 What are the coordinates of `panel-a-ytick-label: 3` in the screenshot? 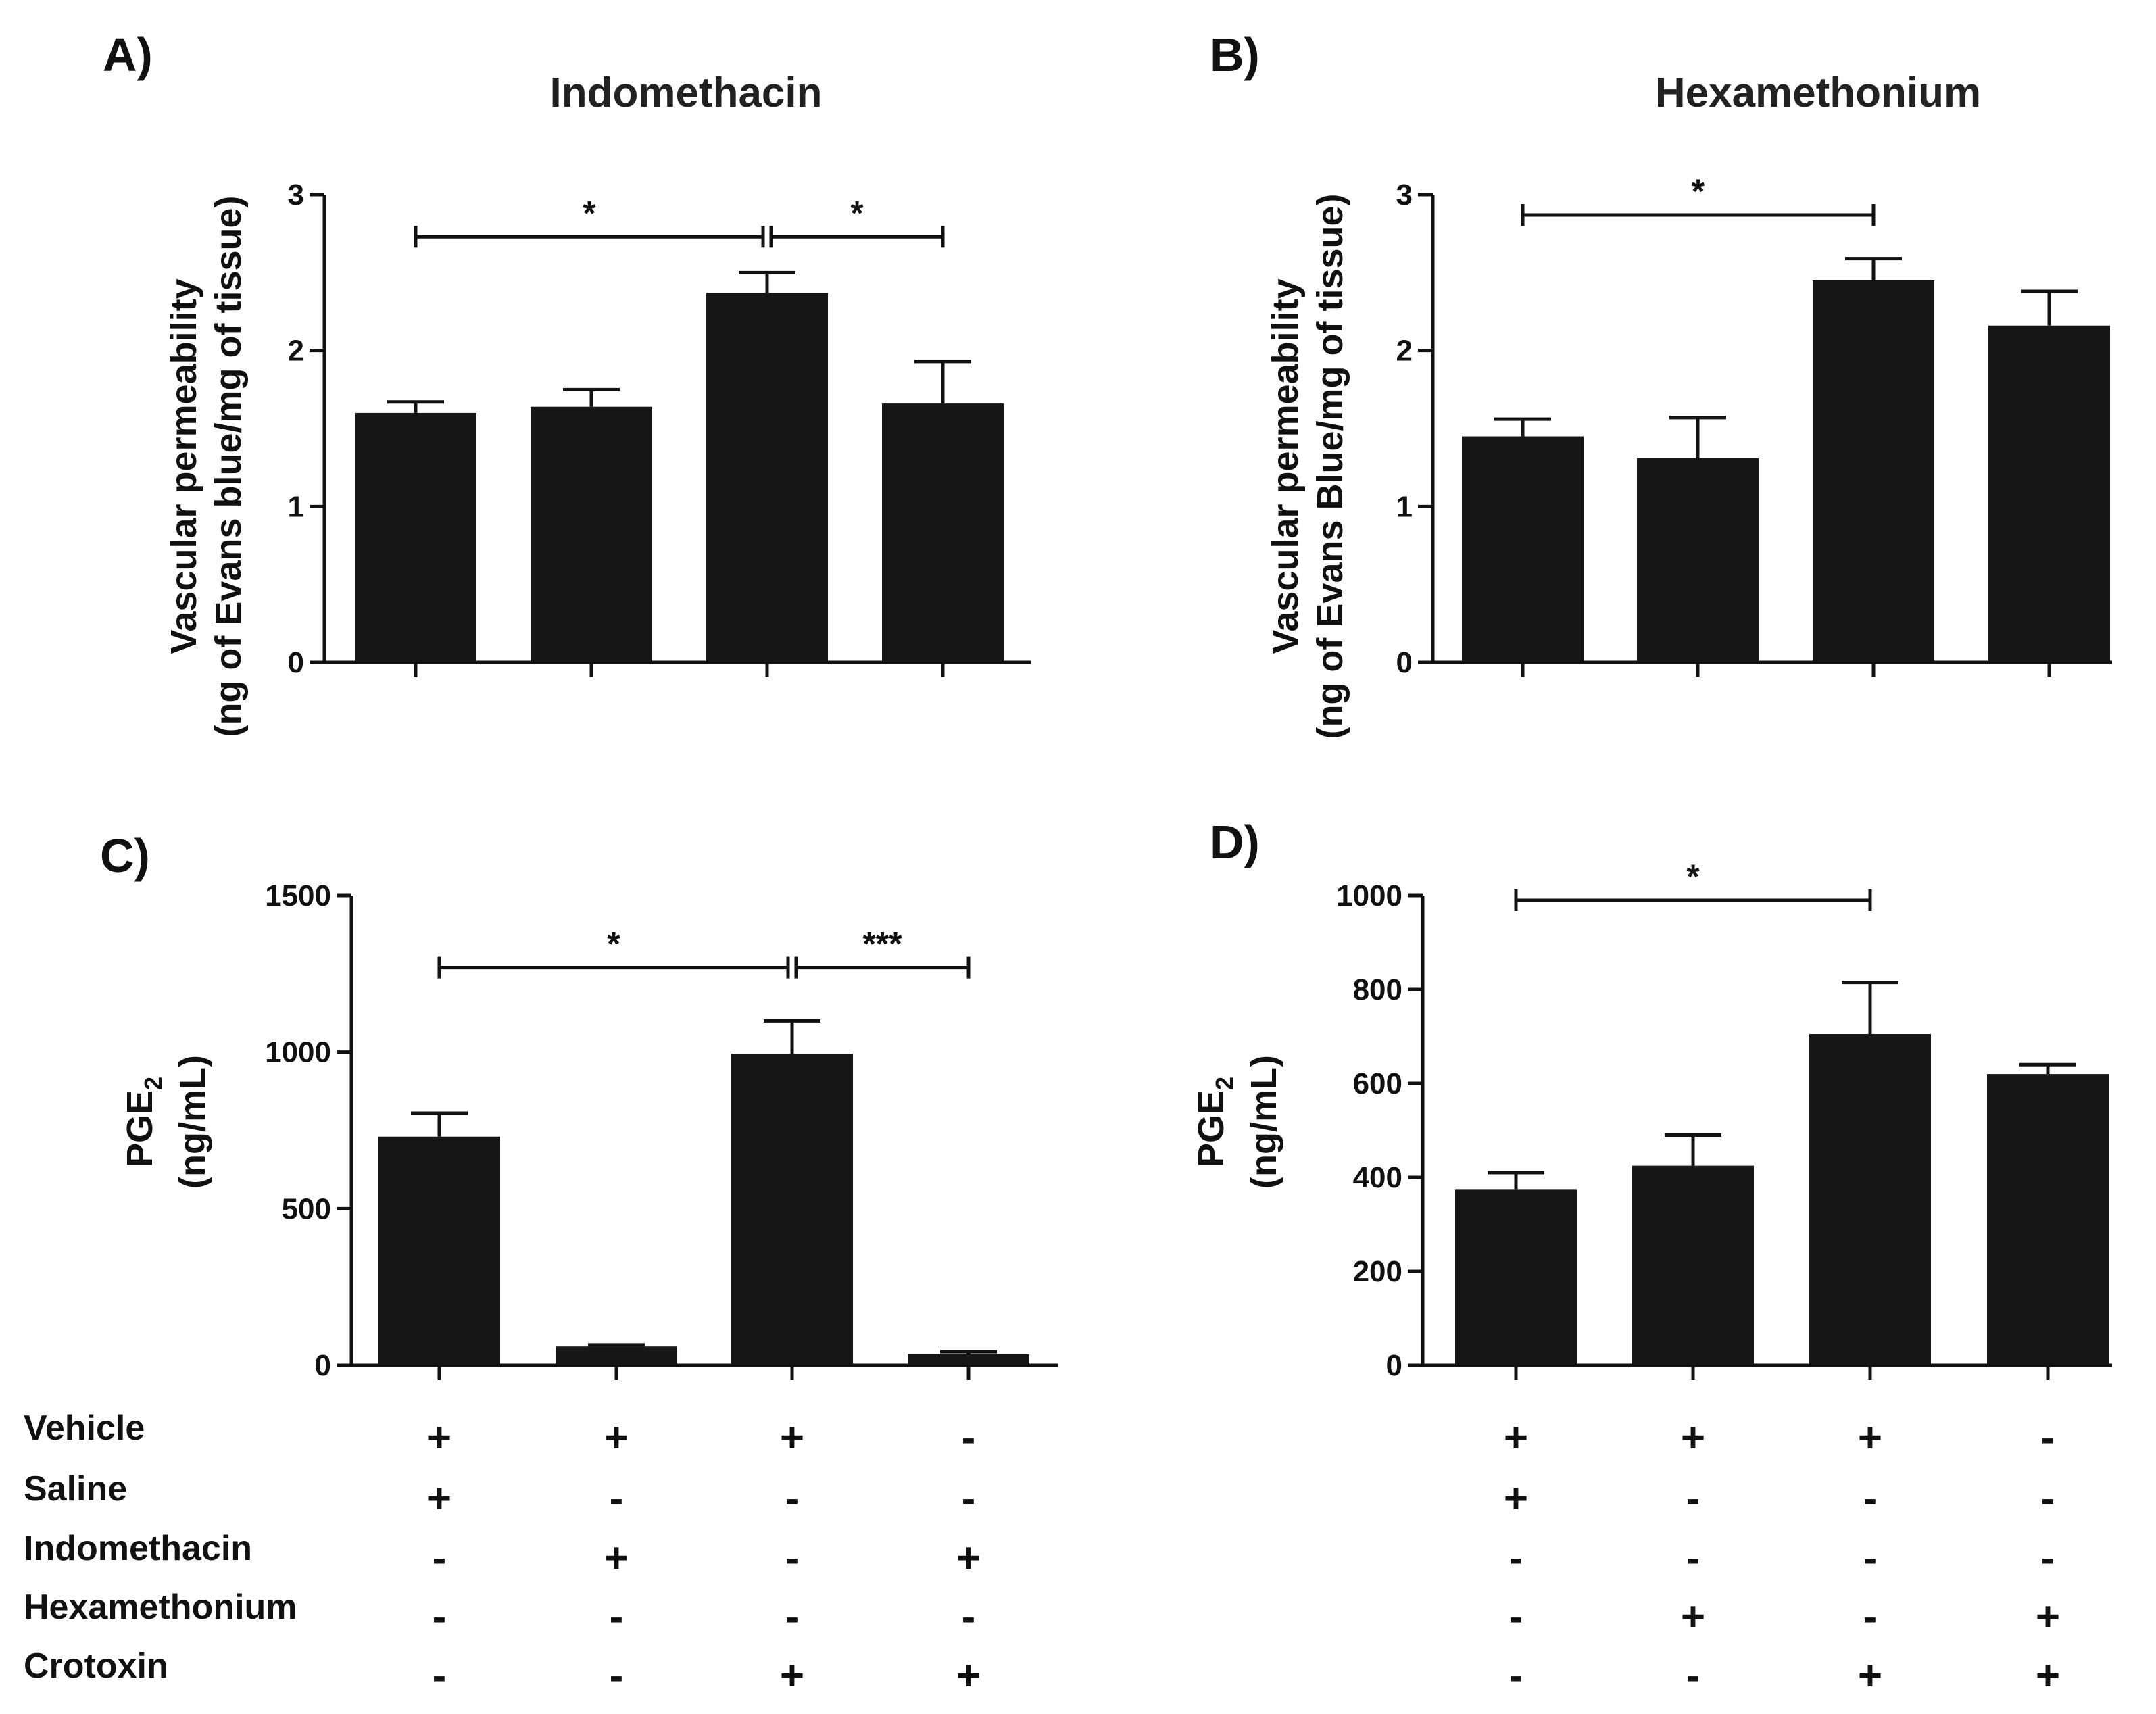 It's located at (296, 195).